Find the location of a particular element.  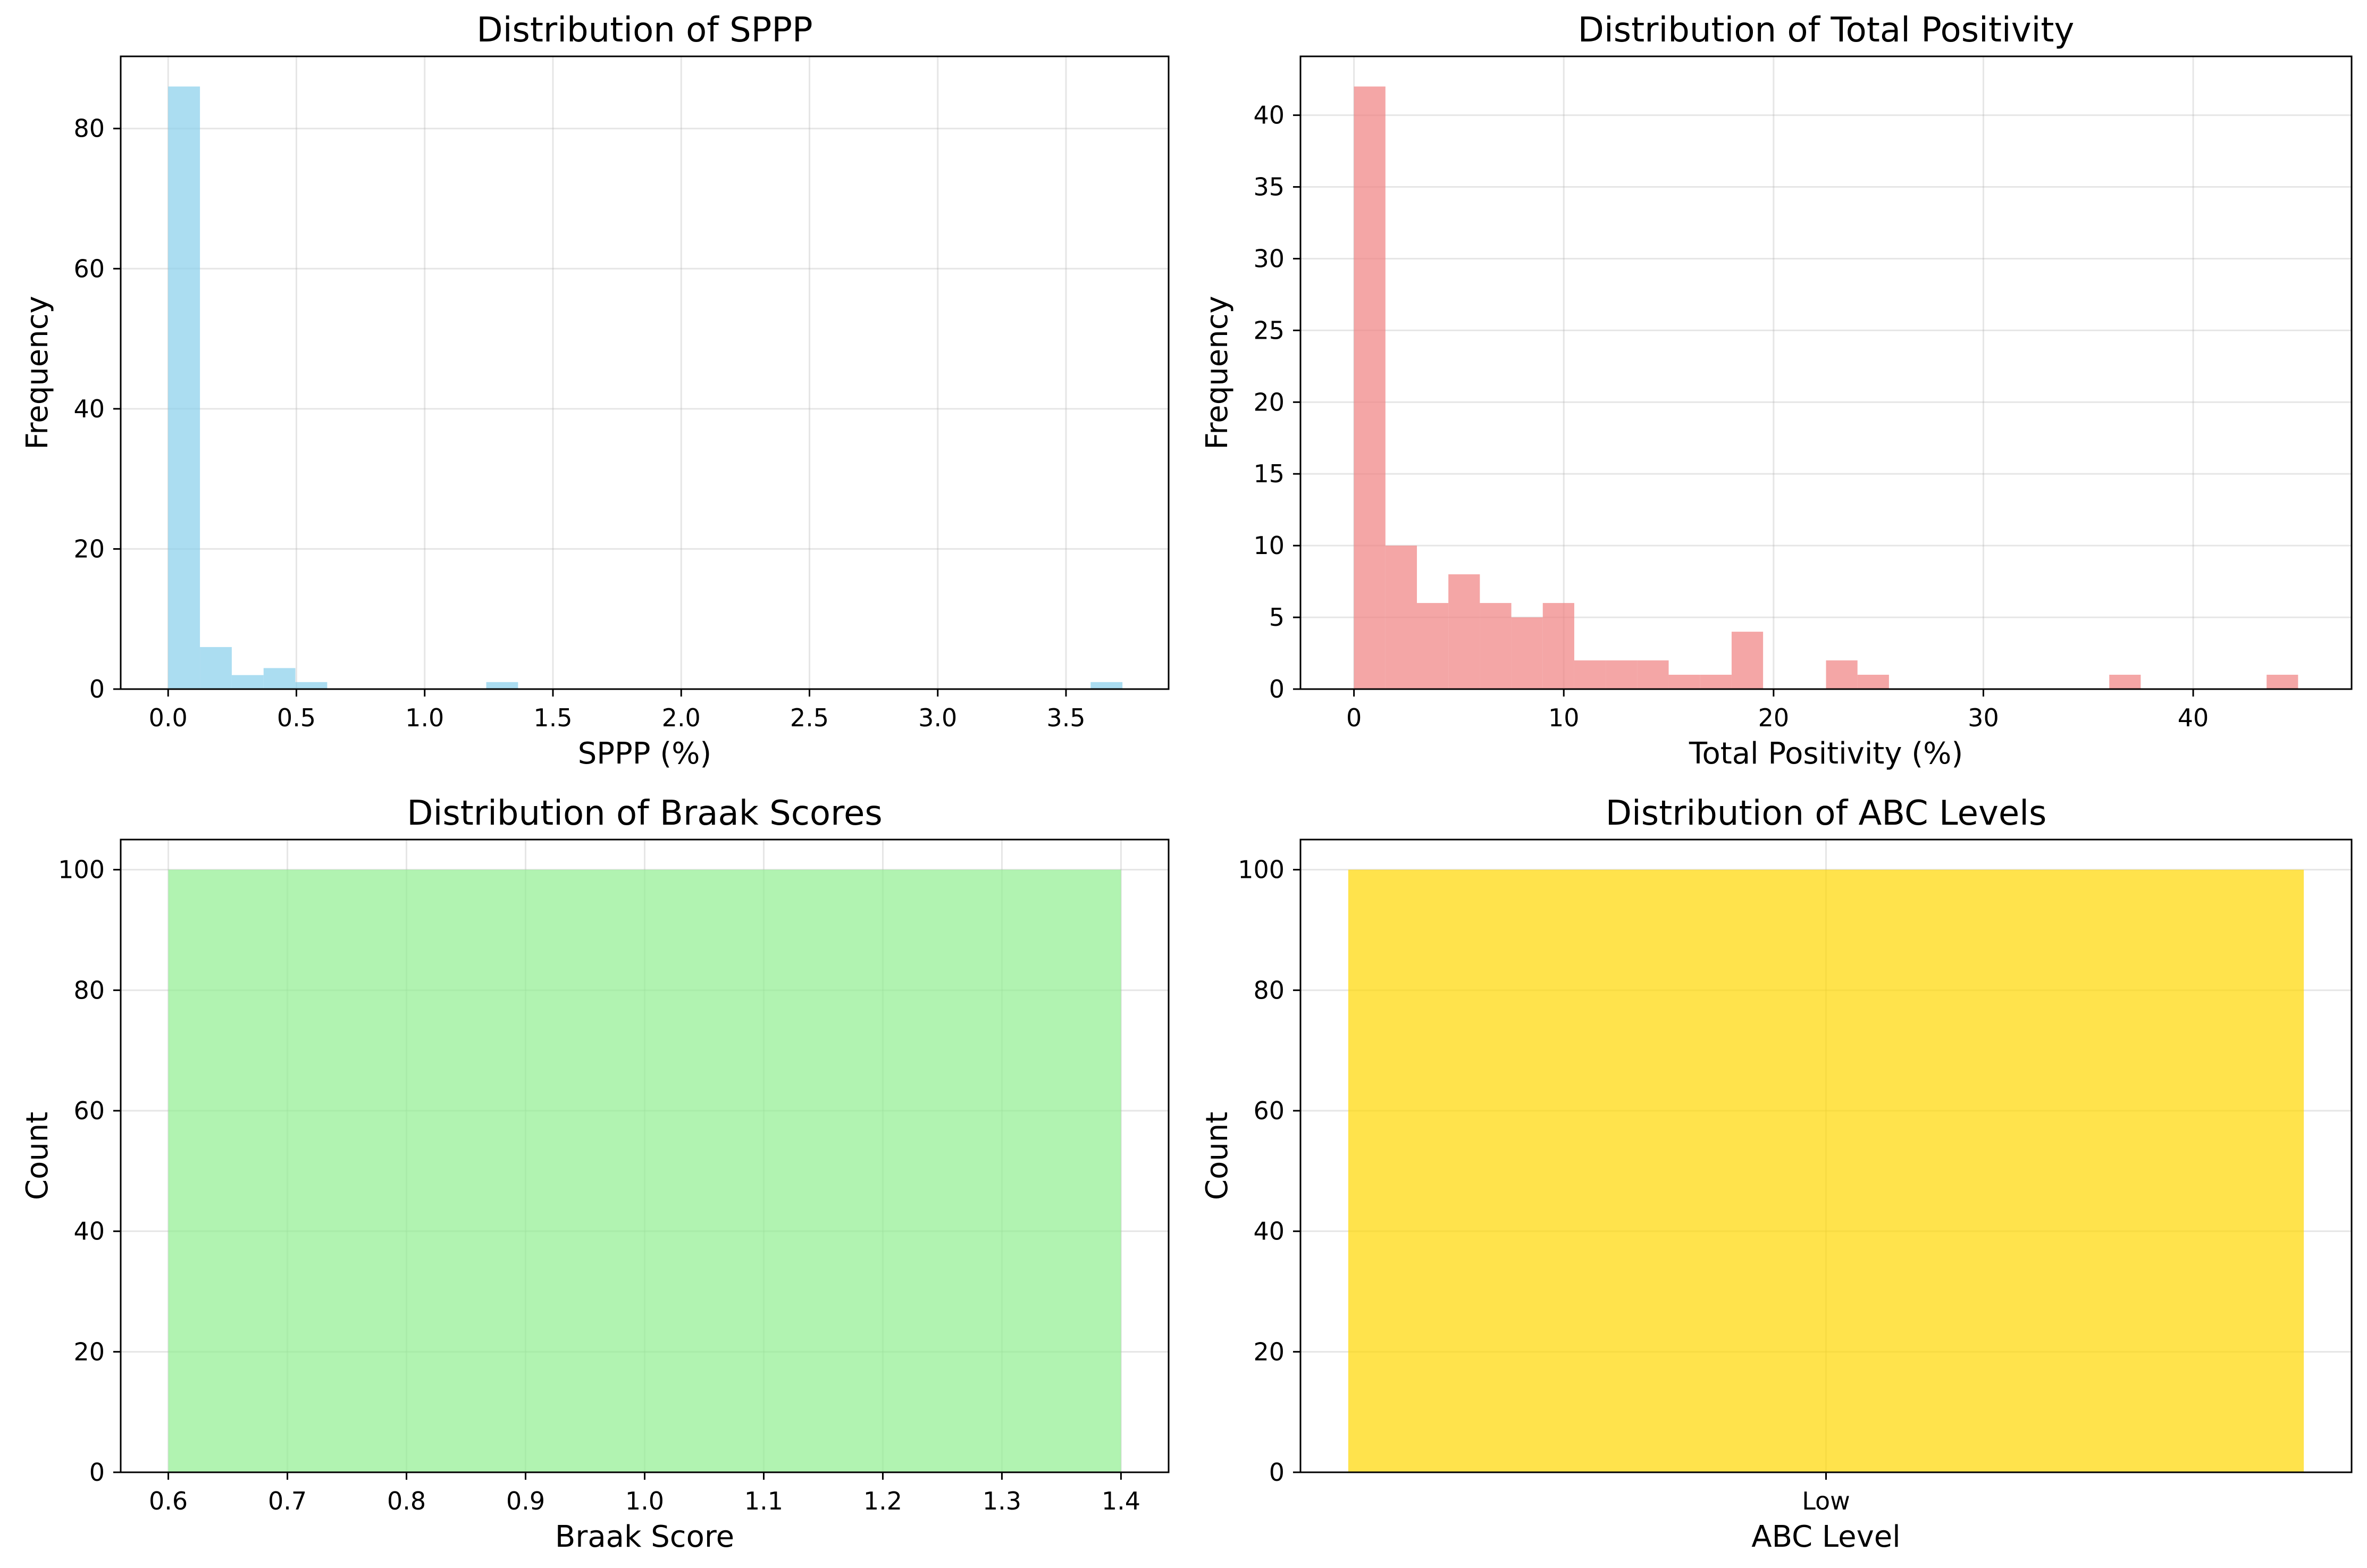

x-tick-label: 20 is located at coordinates (1774, 718).